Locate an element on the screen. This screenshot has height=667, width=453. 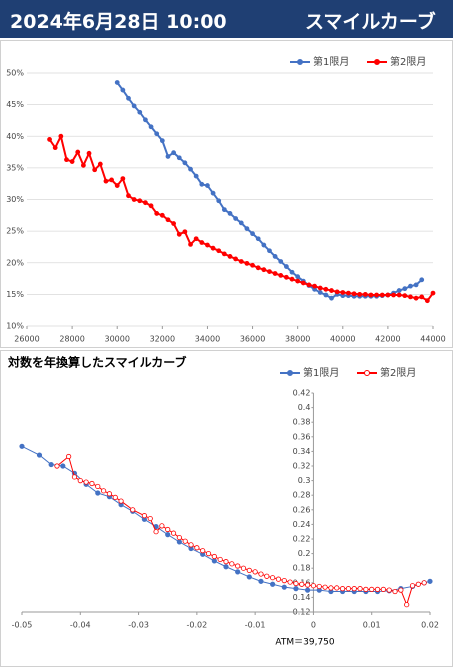
x-tick-label: 40000 is located at coordinates (342, 339).